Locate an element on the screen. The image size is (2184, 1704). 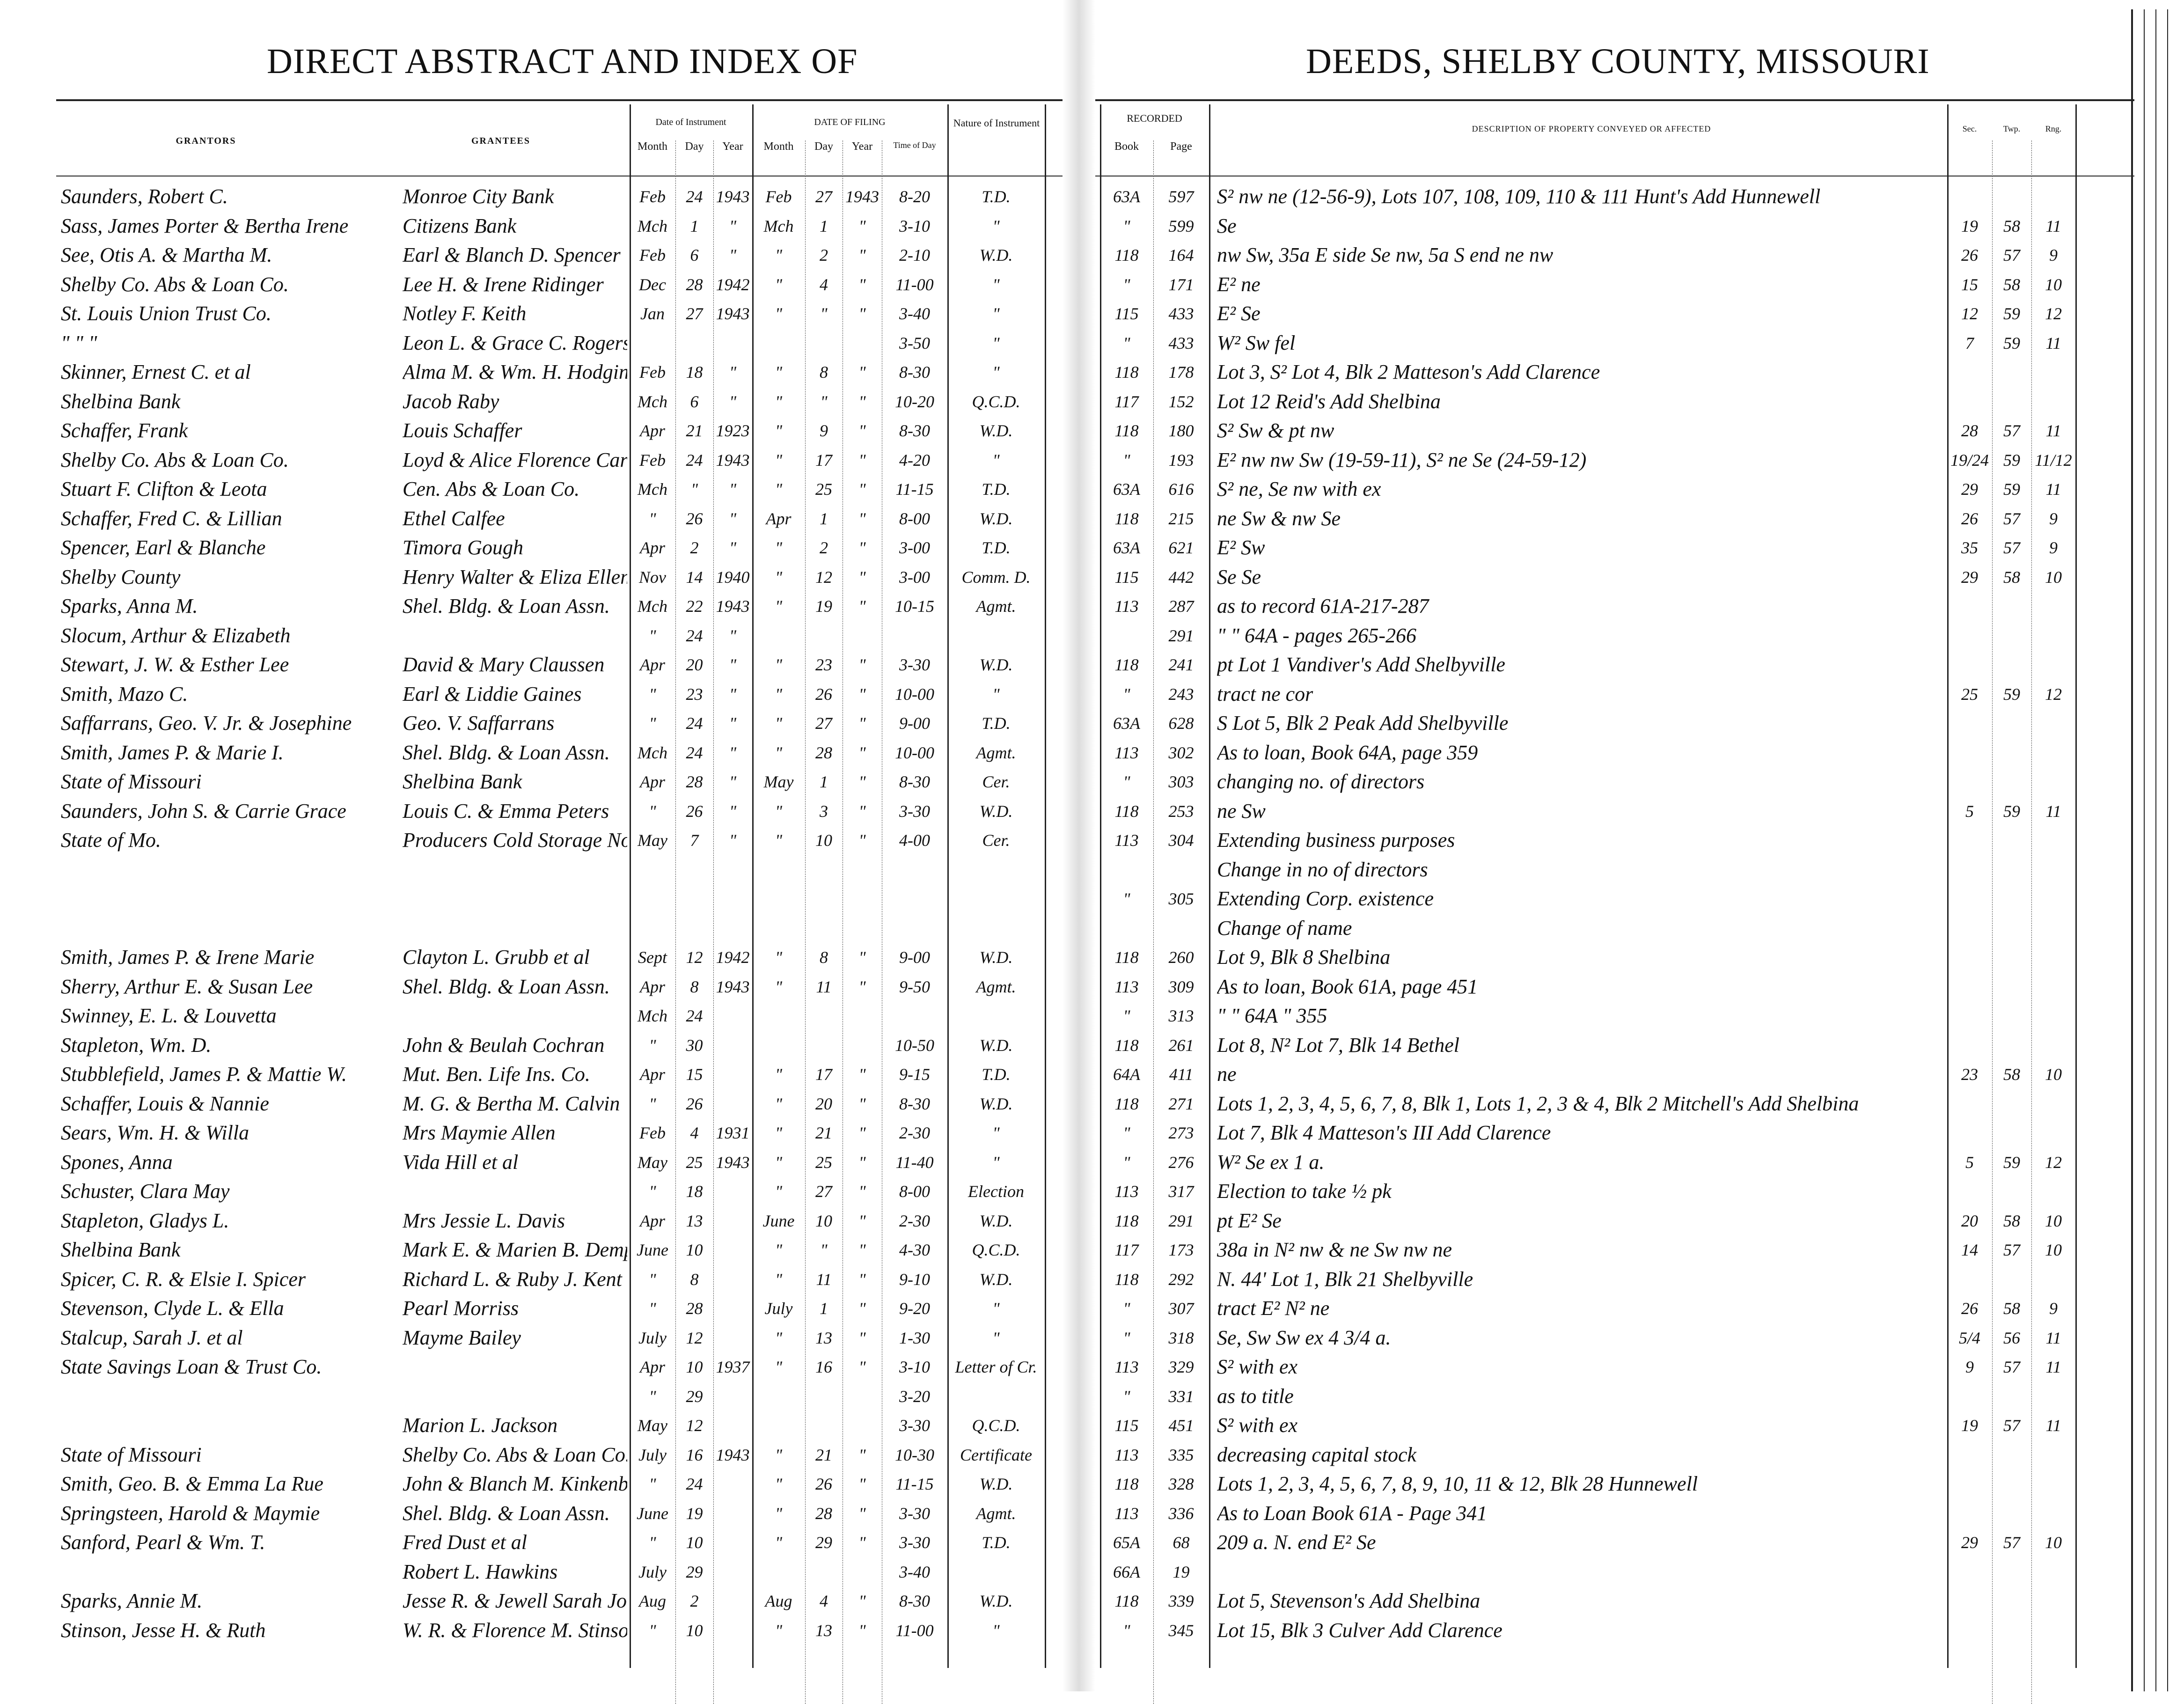
page-cell: 329 is located at coordinates (1181, 1367).